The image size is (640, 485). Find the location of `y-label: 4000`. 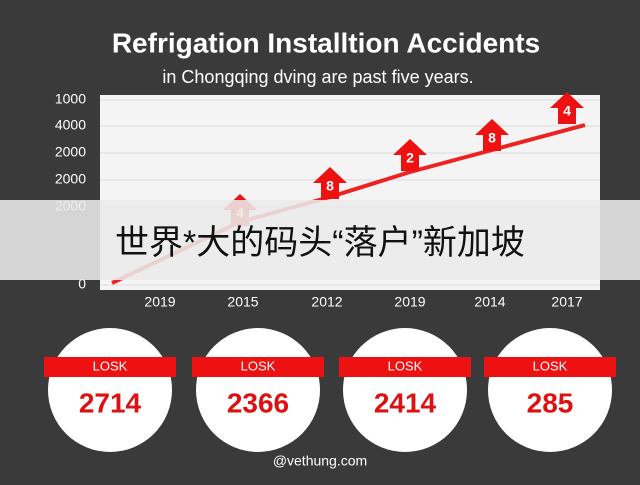

y-label: 4000 is located at coordinates (70, 125).